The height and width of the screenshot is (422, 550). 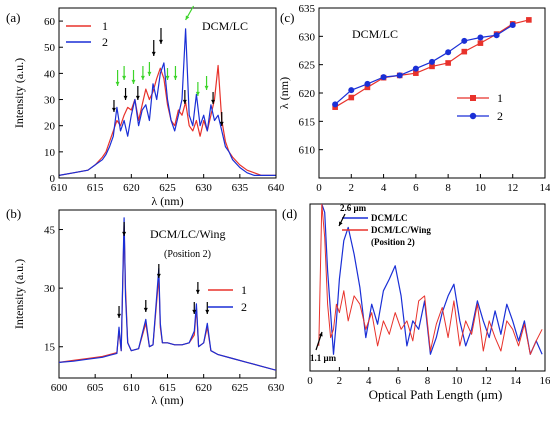 I want to click on x-tick-label: 635, so click(x=240, y=188).